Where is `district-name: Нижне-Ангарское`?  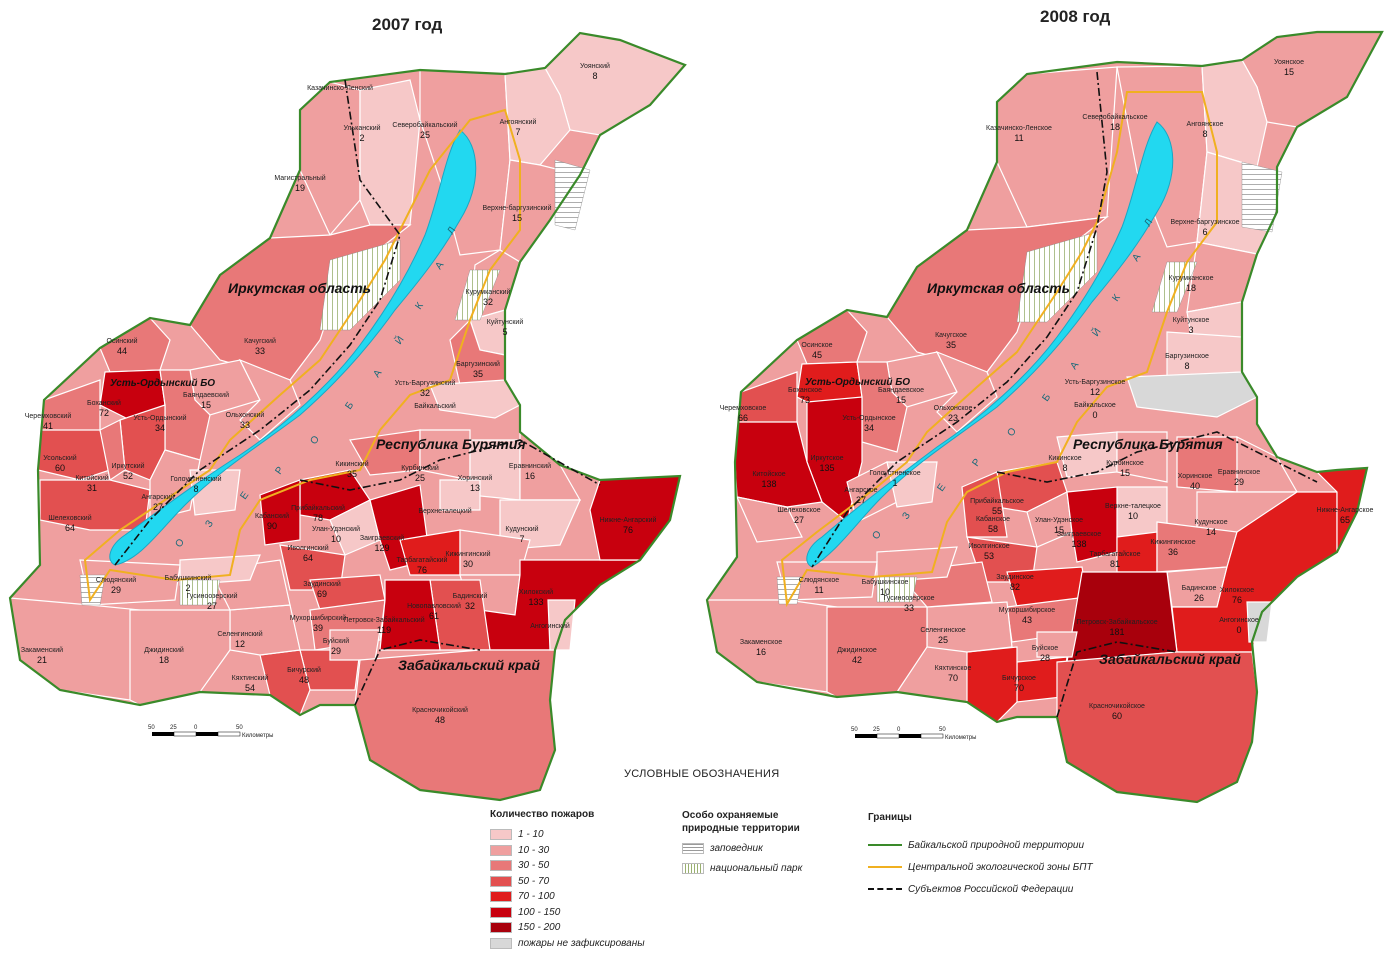
district-name: Нижне-Ангарское is located at coordinates (1345, 510).